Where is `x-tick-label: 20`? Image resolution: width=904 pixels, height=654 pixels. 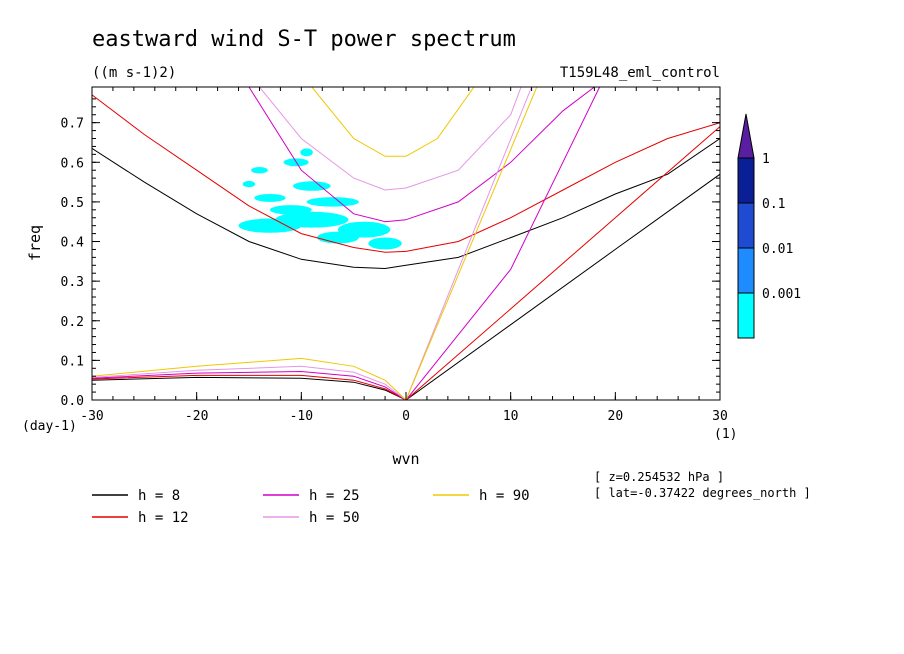
x-tick-label: 20 is located at coordinates (616, 416).